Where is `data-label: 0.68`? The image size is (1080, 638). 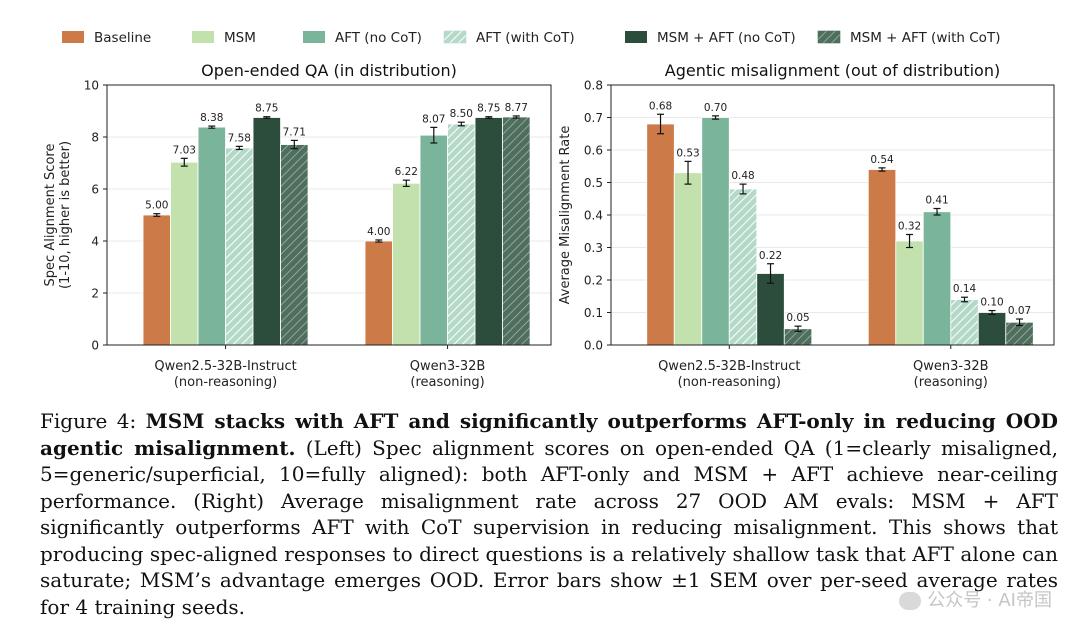 data-label: 0.68 is located at coordinates (660, 106).